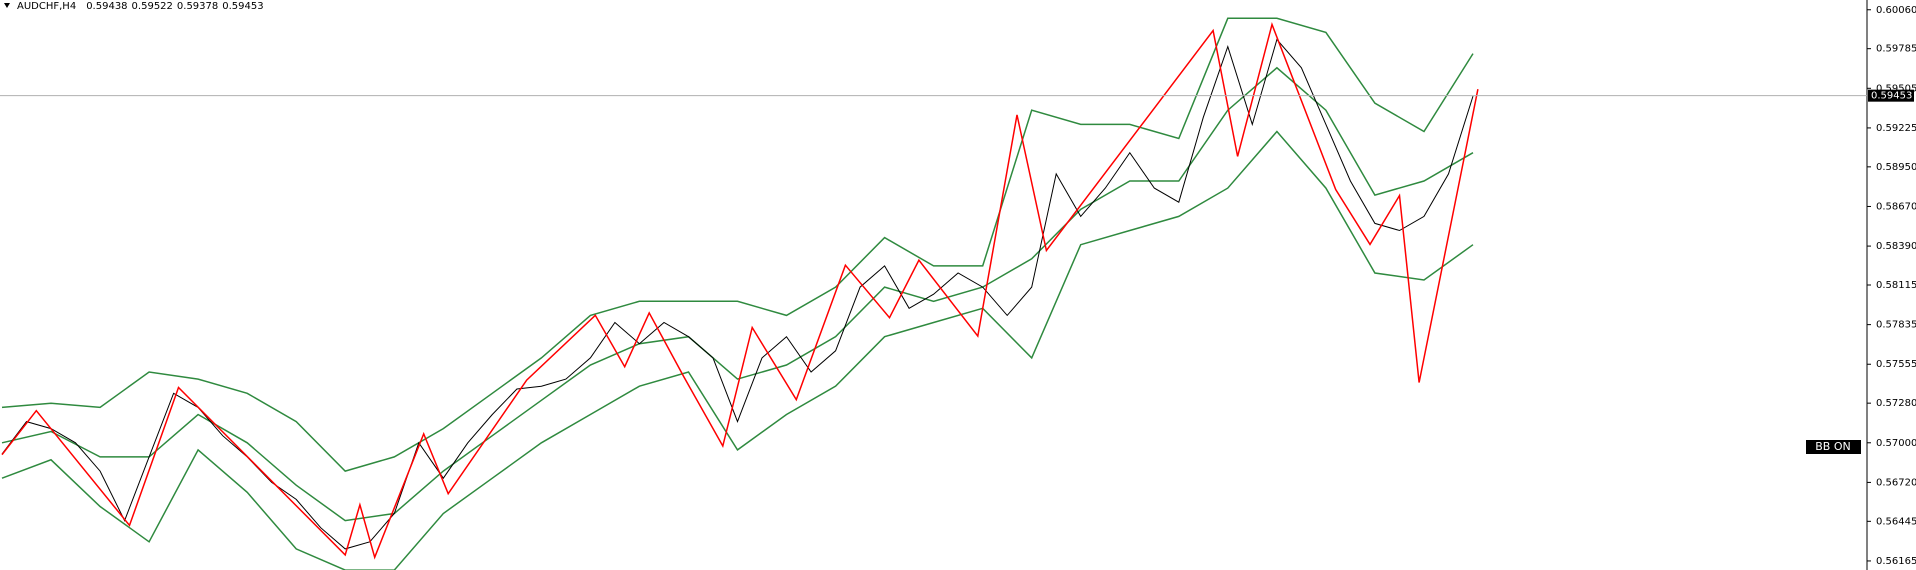  What do you see at coordinates (7, 5) in the screenshot?
I see `menu-triangle` at bounding box center [7, 5].